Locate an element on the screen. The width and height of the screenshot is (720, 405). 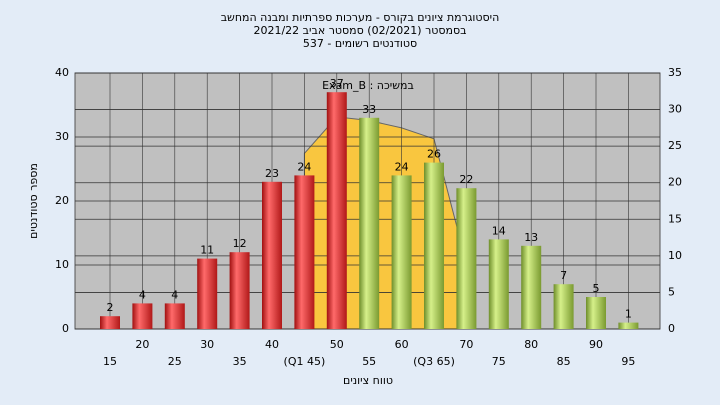
chart-title: בסמסטר (02/2021) סמסטר אביב 2021/22 is located at coordinates (359, 30).